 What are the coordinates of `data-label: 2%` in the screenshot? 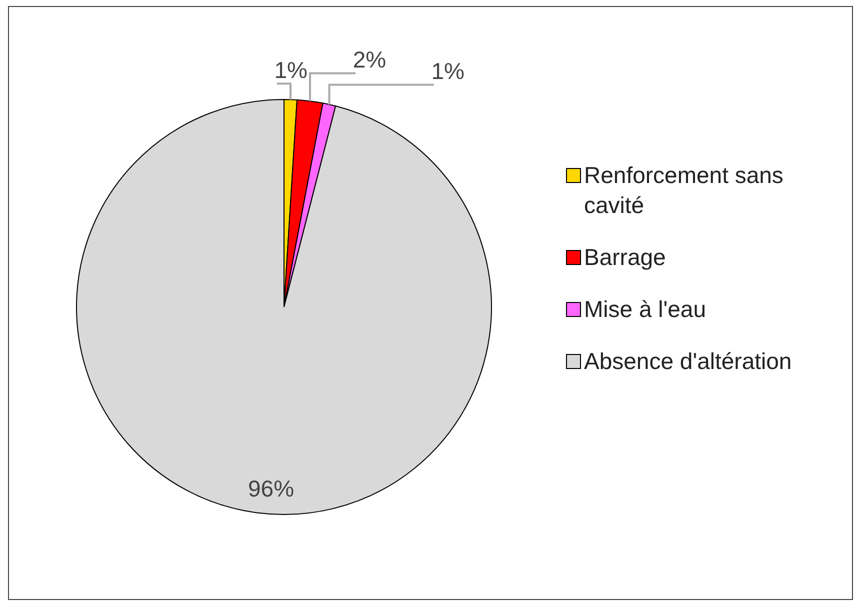 It's located at (369, 59).